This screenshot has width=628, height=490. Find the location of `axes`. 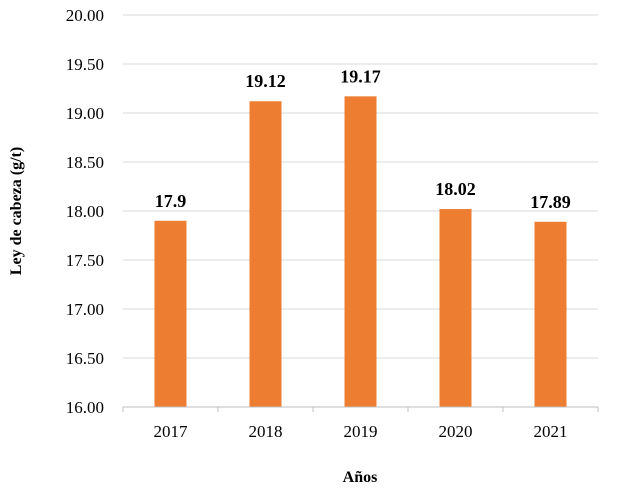

axes is located at coordinates (360, 409).